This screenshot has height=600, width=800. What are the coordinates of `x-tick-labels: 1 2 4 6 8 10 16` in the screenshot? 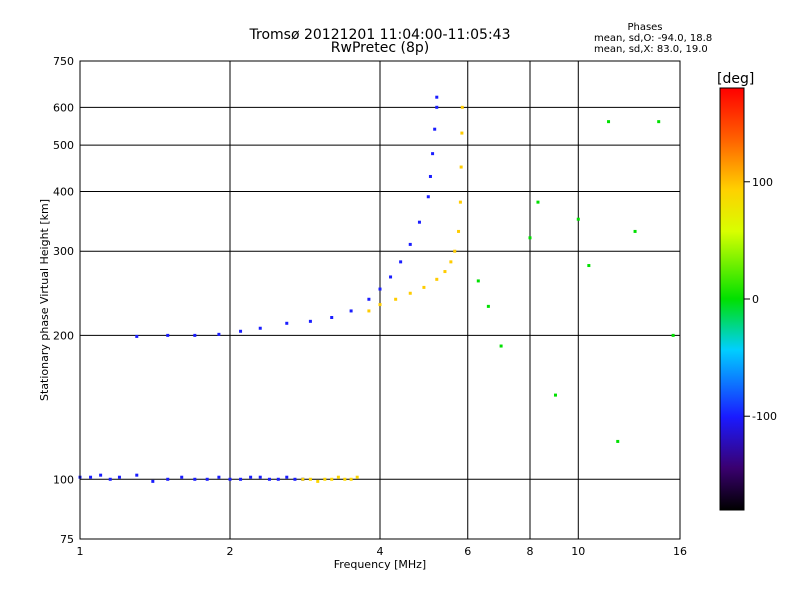 It's located at (382, 551).